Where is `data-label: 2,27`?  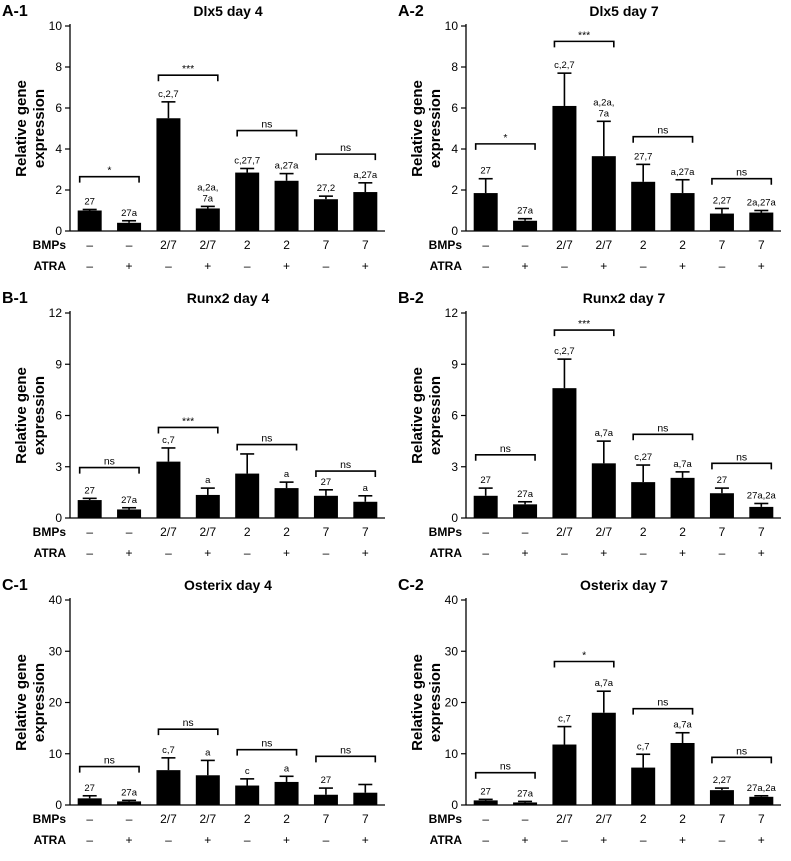 data-label: 2,27 is located at coordinates (722, 780).